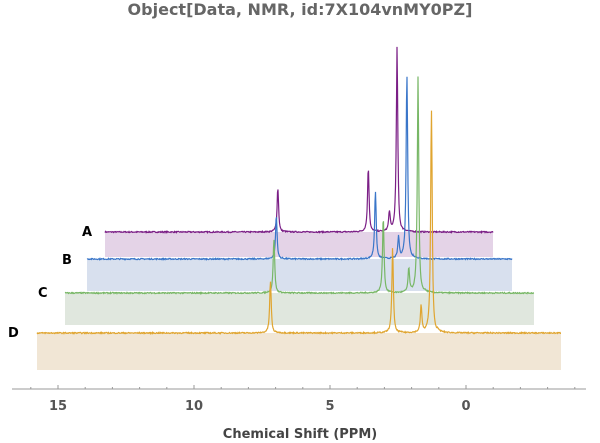  I want to click on series-label-D: D, so click(13, 333).